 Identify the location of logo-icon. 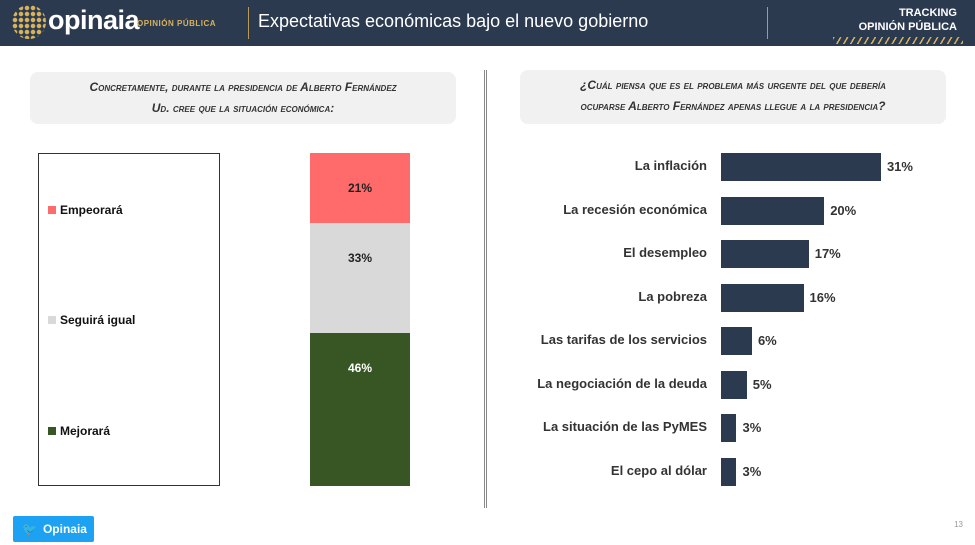
(29, 22).